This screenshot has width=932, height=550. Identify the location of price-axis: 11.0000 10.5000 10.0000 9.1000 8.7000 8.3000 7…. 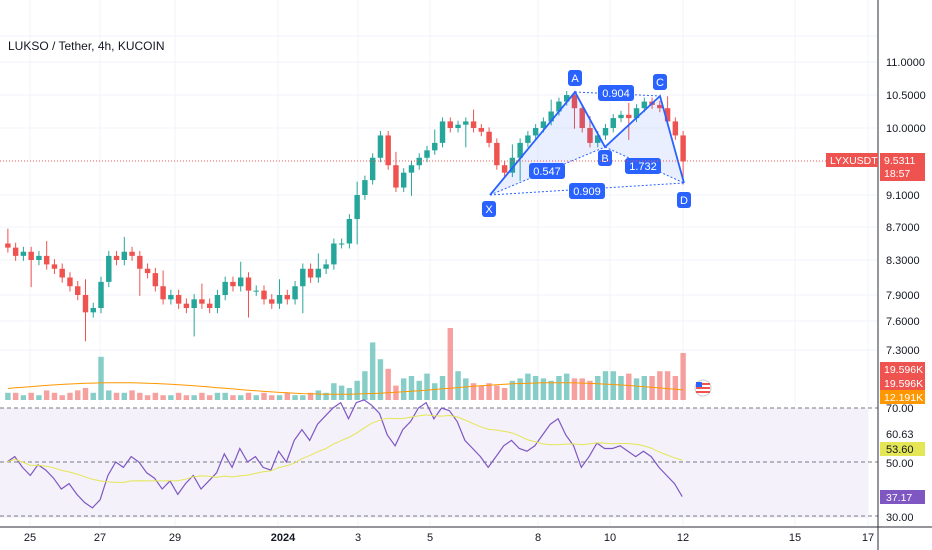
(906, 207).